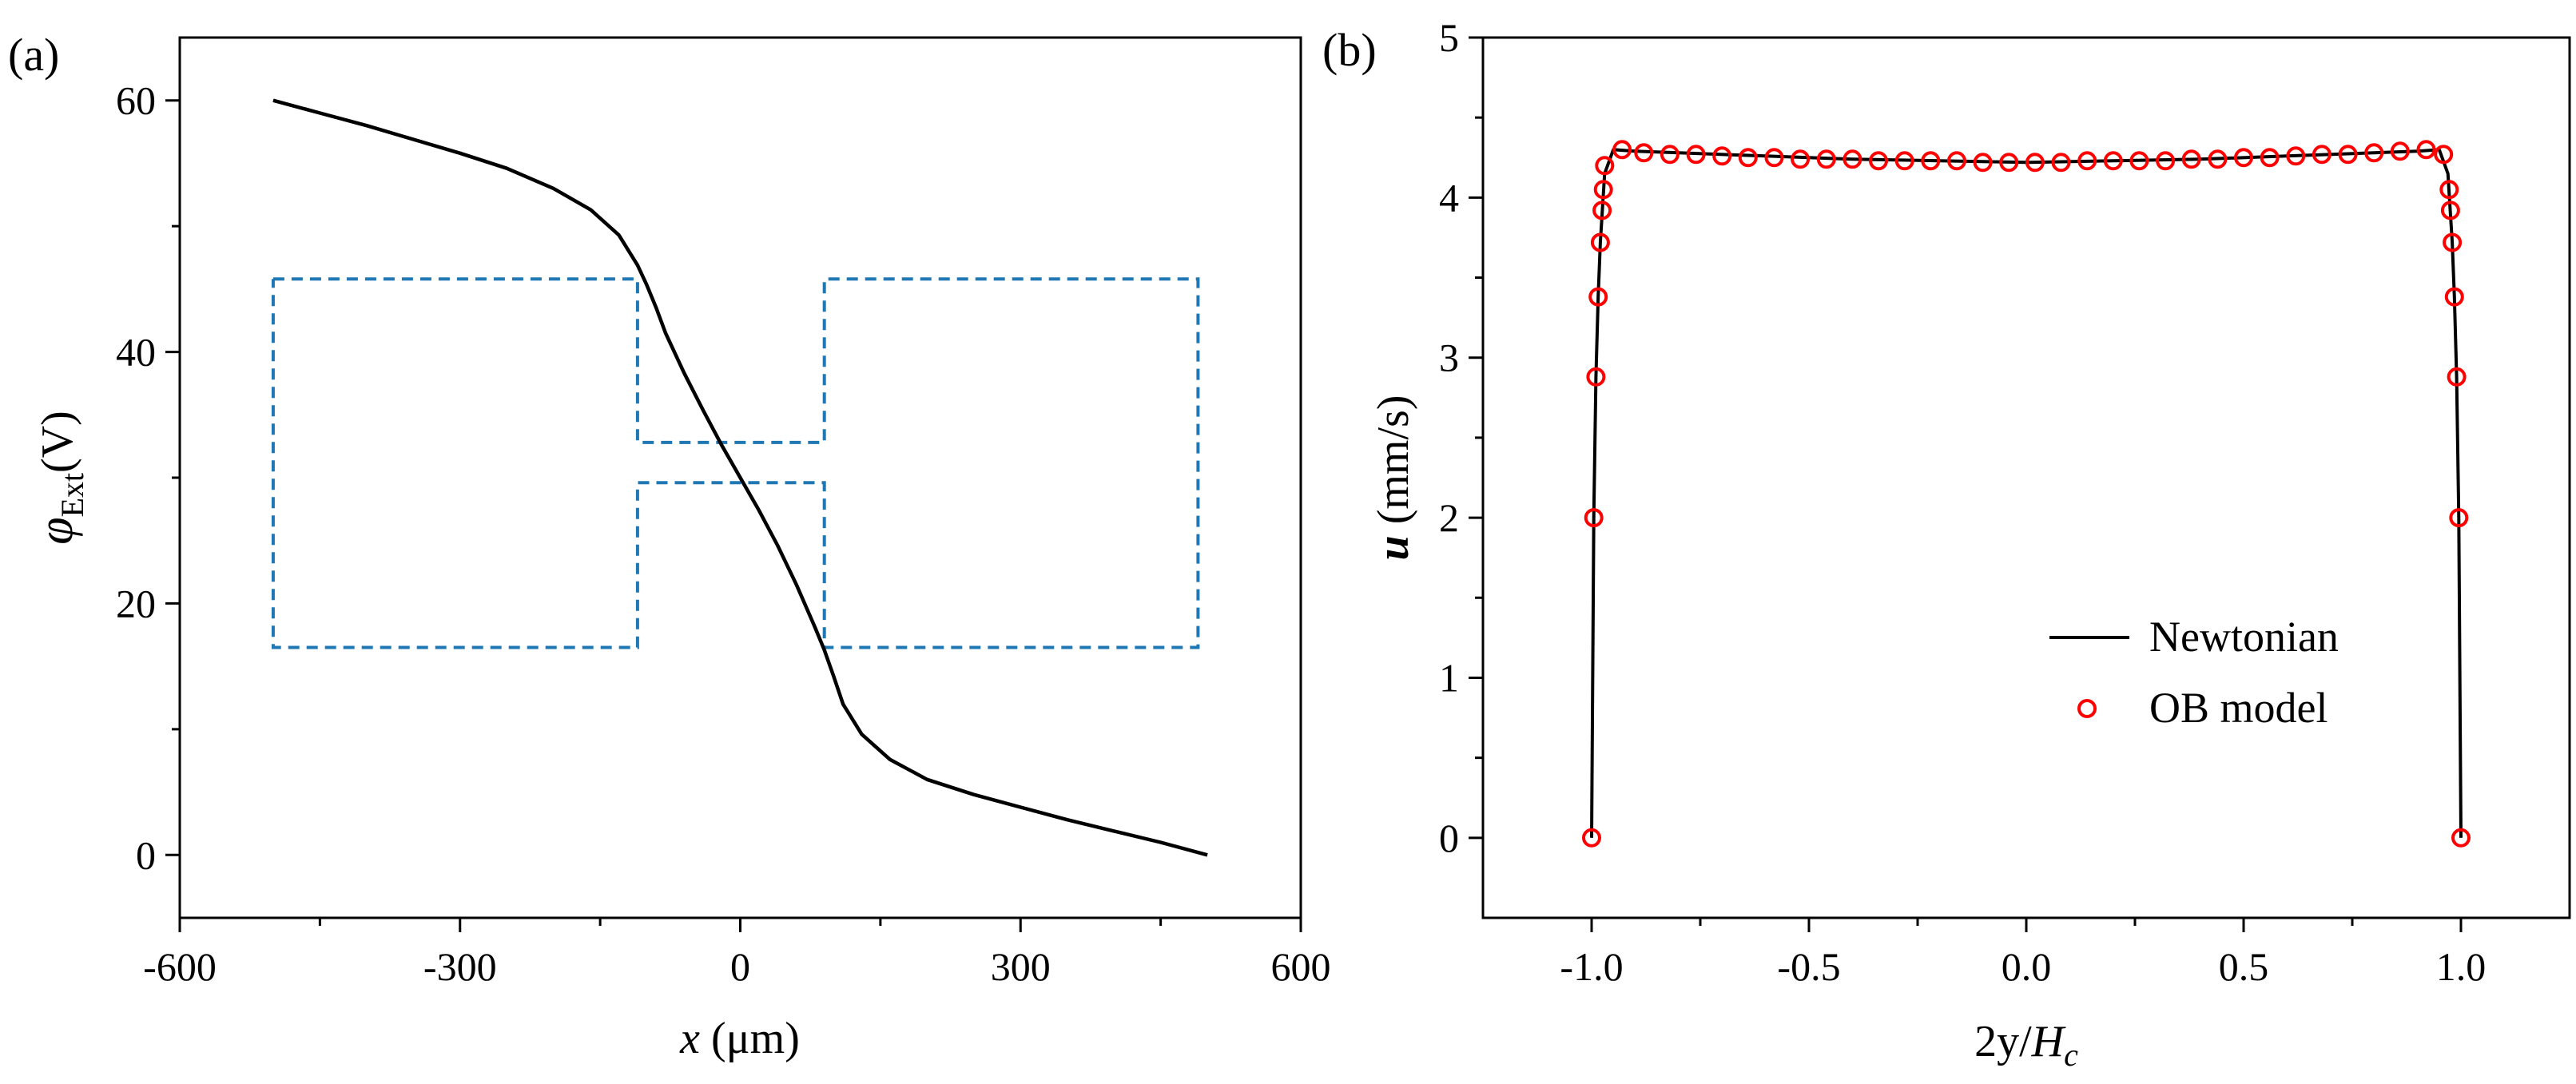 This screenshot has width=2576, height=1084. What do you see at coordinates (2071, 1055) in the screenshot?
I see `panel-b-x-axis-subscript: c` at bounding box center [2071, 1055].